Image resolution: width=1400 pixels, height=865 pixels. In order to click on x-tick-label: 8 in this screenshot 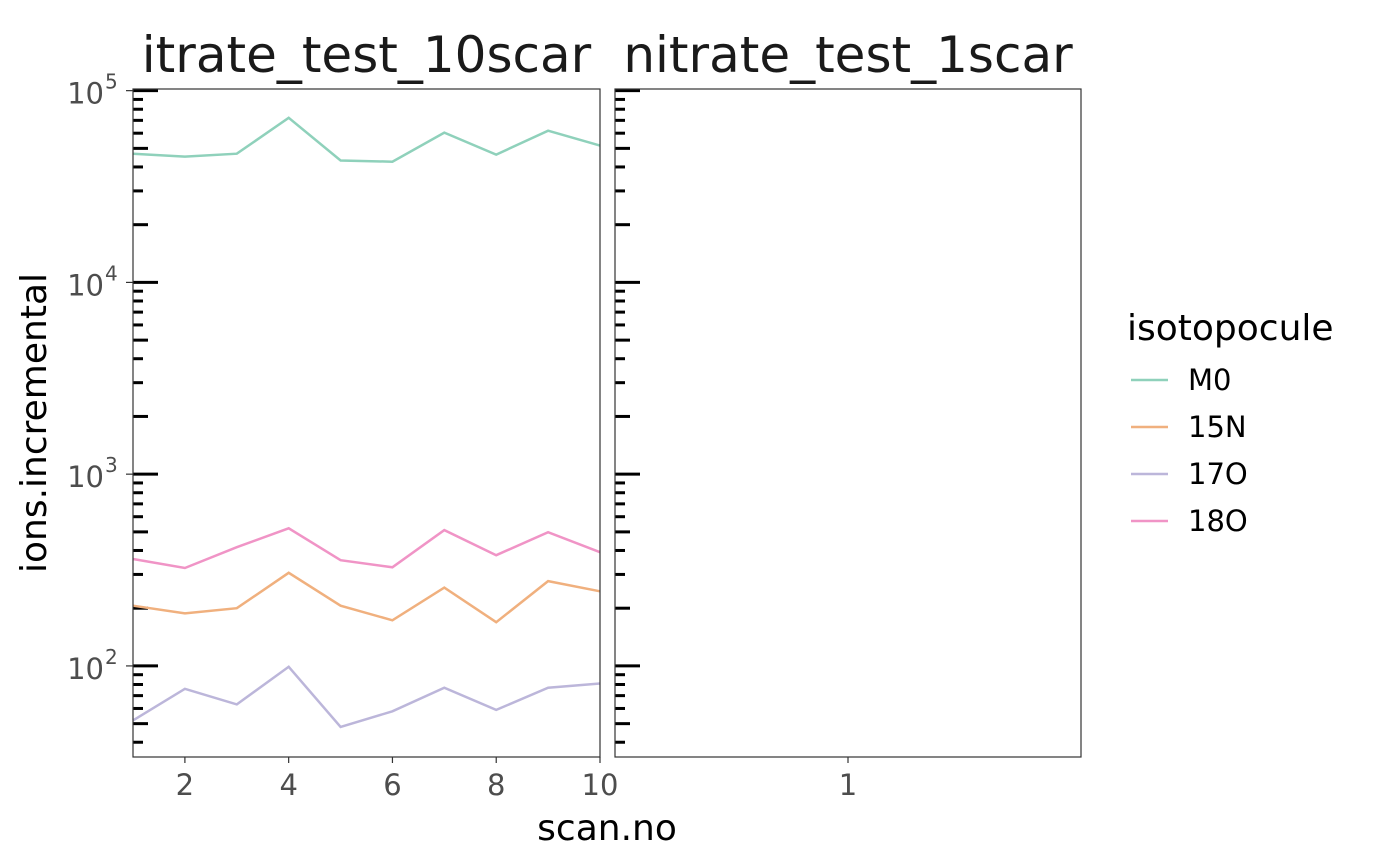, I will do `click(496, 785)`.